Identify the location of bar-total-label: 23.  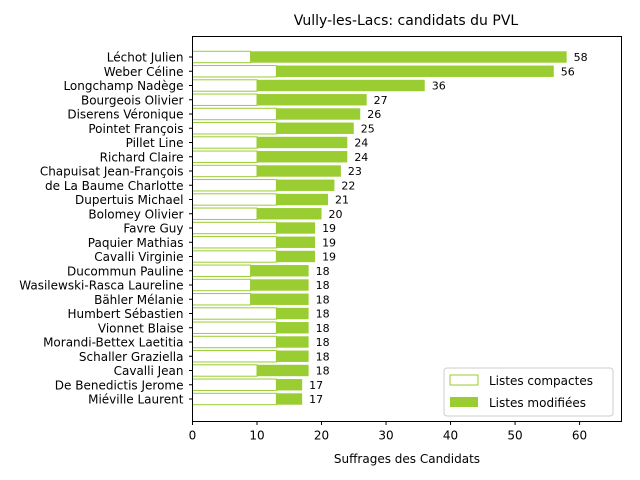
(355, 171).